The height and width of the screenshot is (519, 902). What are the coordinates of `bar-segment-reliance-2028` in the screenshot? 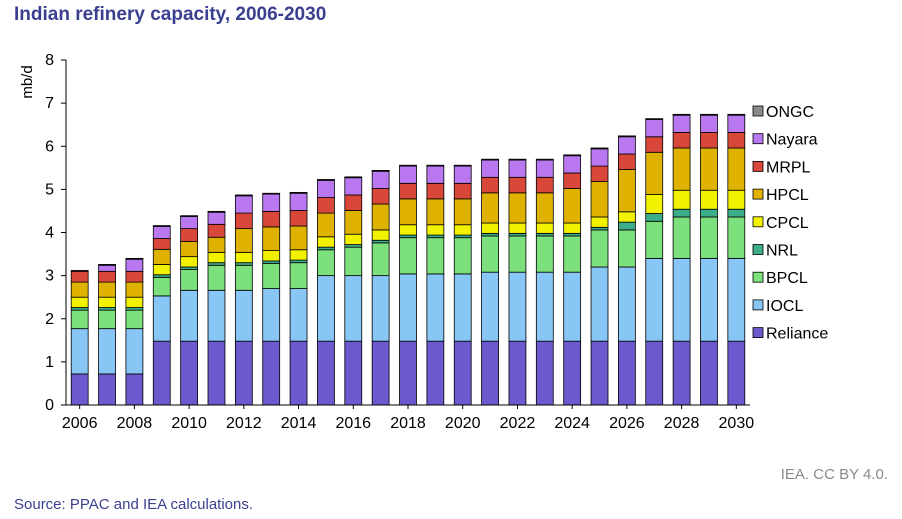 It's located at (681, 373).